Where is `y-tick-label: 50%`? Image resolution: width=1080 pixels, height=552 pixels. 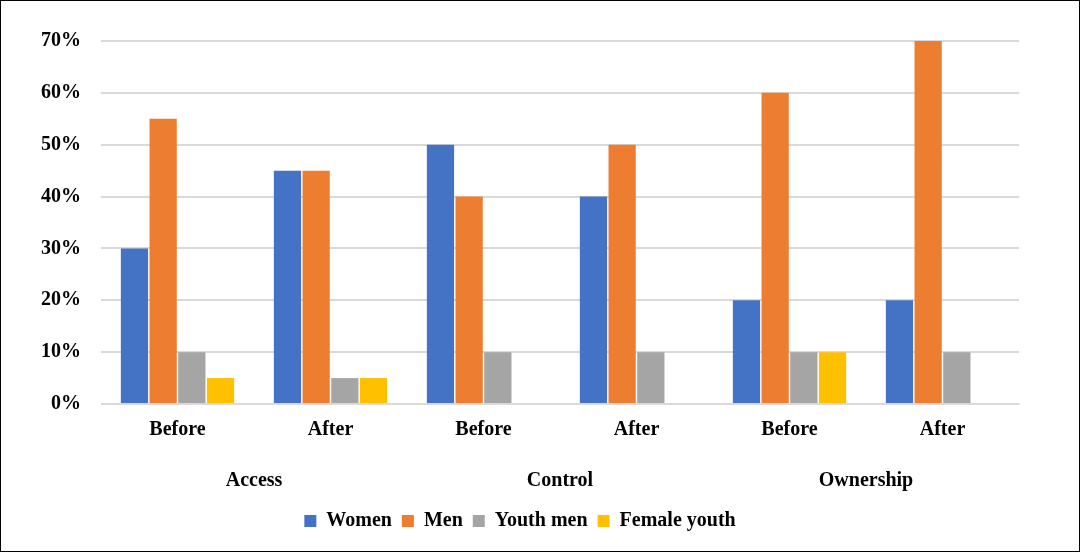 y-tick-label: 50% is located at coordinates (61, 142).